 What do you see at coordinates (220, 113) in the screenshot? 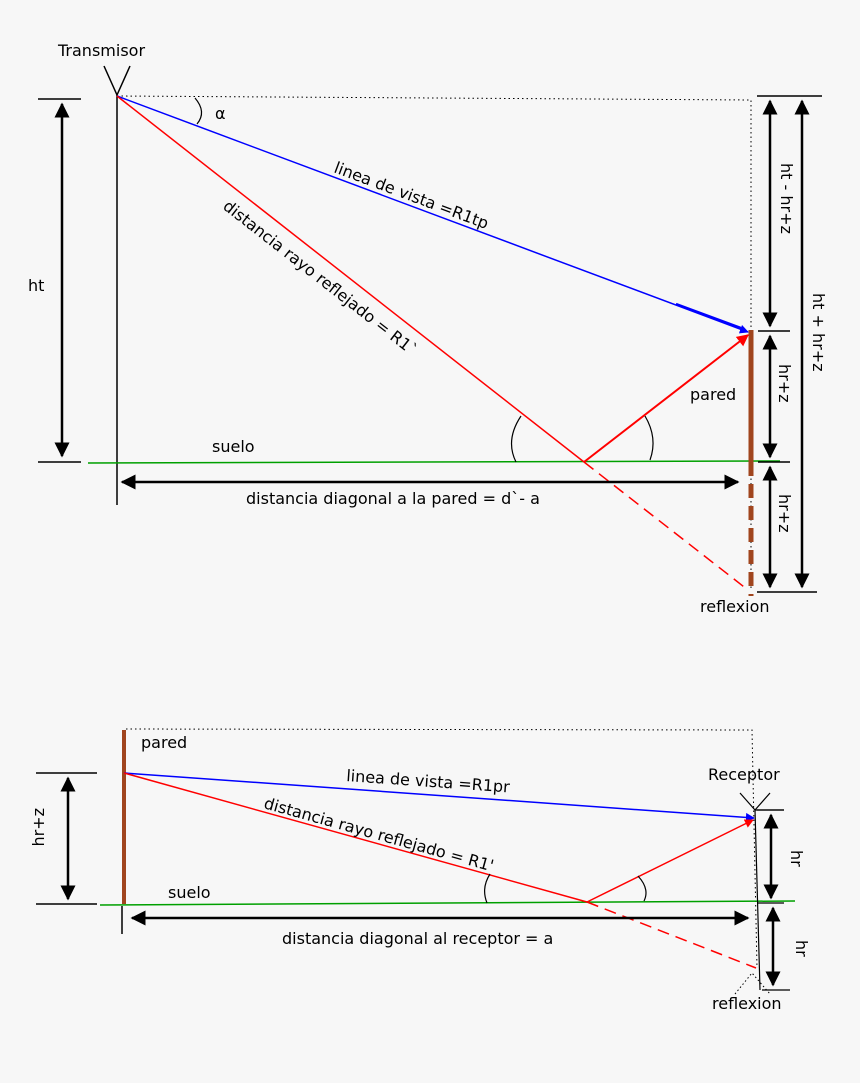
I see `alpha-label: α` at bounding box center [220, 113].